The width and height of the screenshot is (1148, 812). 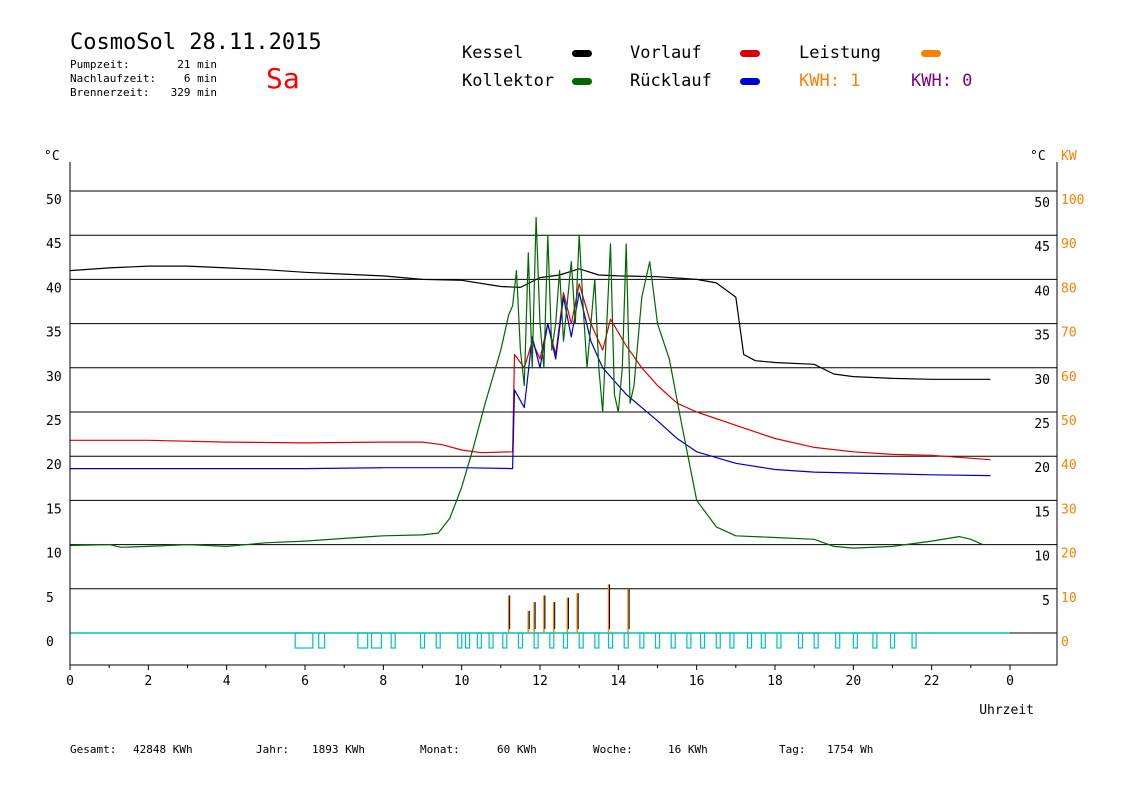 What do you see at coordinates (1042, 247) in the screenshot?
I see `y-tick-label-right: 45` at bounding box center [1042, 247].